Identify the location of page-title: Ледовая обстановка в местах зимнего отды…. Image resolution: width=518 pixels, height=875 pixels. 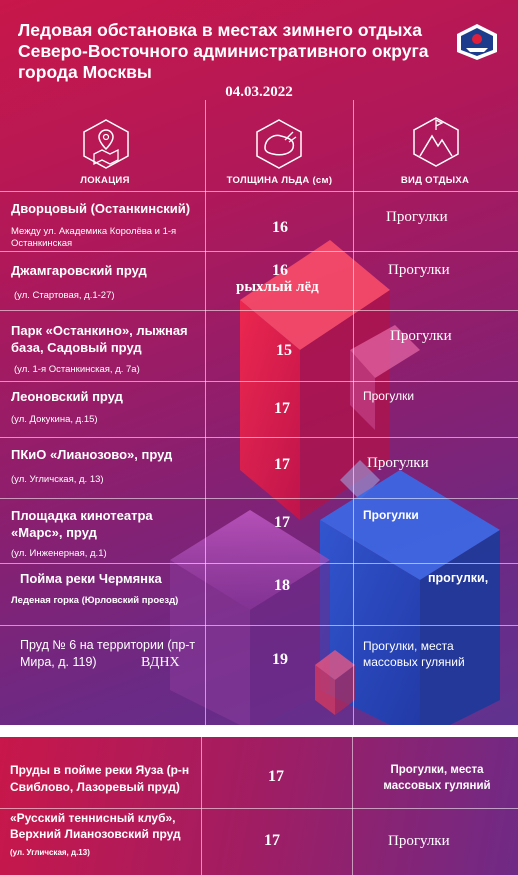
(223, 51).